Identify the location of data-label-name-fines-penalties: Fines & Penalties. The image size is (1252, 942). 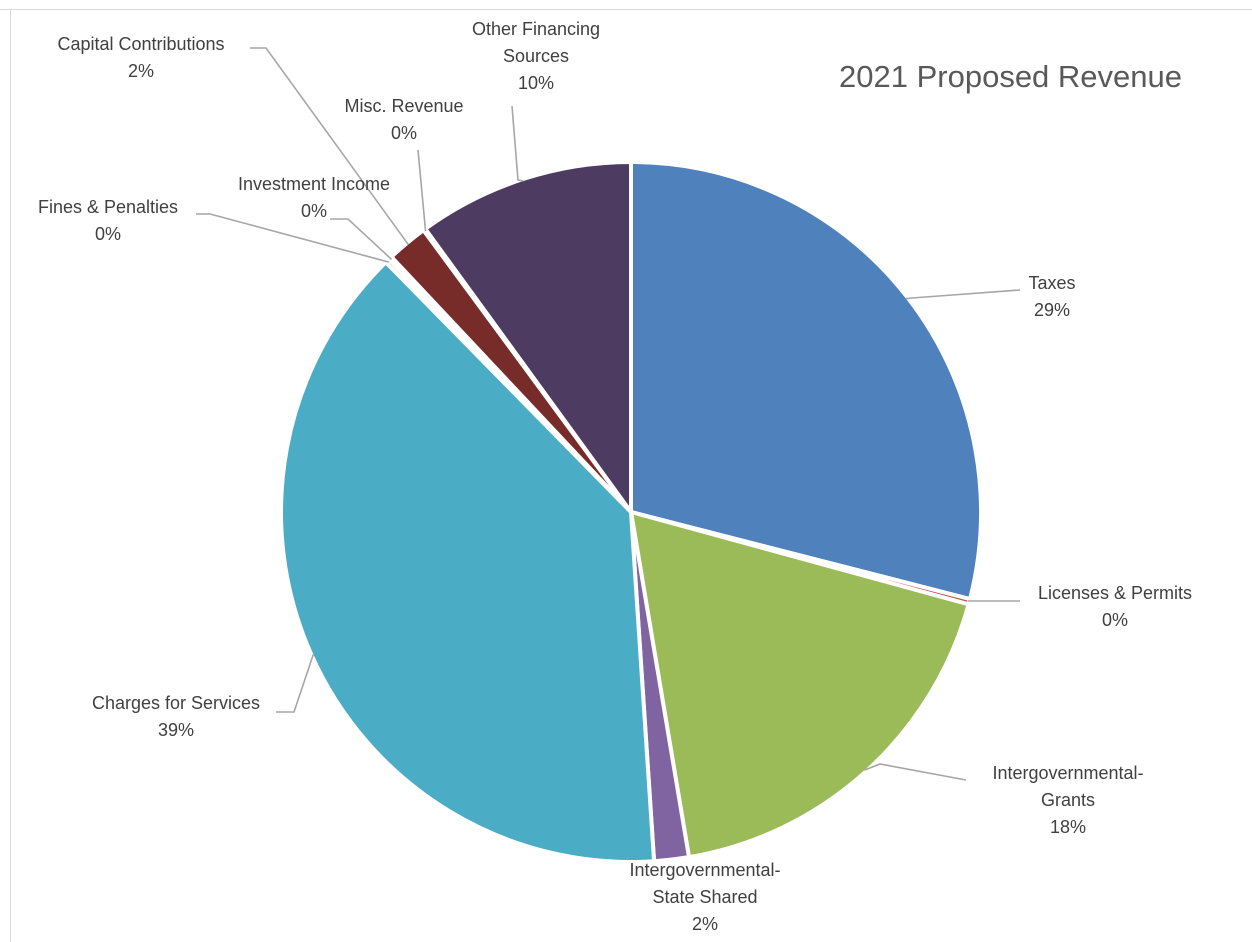
(108, 207).